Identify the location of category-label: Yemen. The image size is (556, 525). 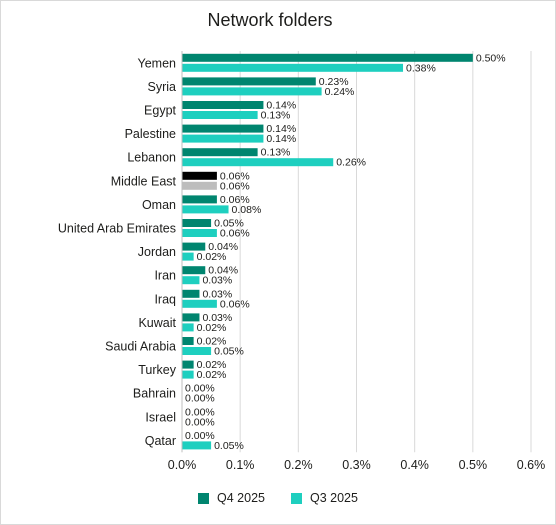
(157, 63).